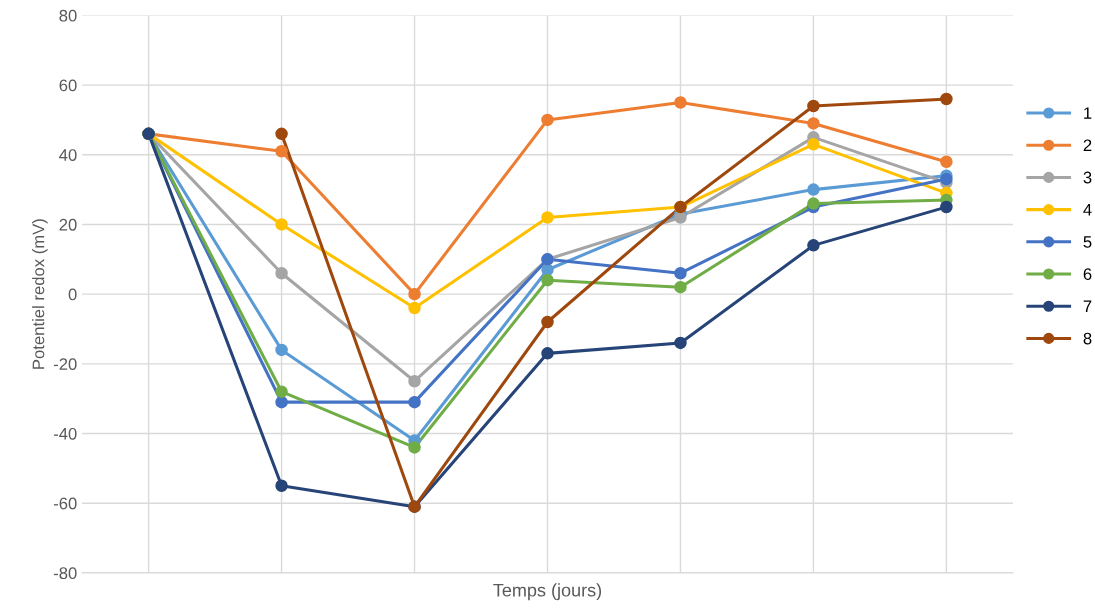 This screenshot has width=1095, height=616. What do you see at coordinates (65, 503) in the screenshot?
I see `y-tick-label: -60` at bounding box center [65, 503].